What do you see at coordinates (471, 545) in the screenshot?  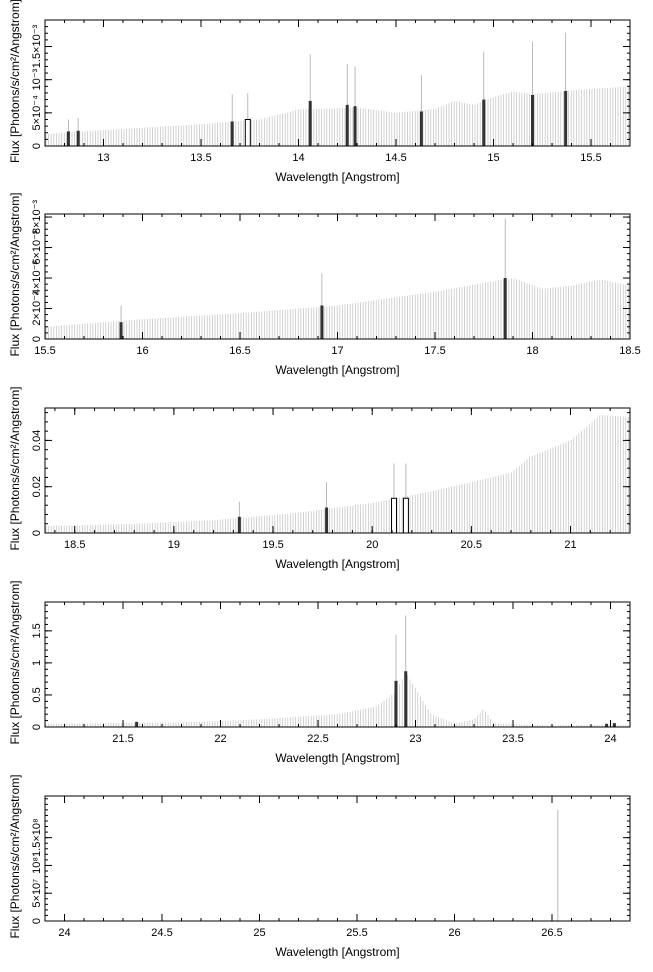 I see `x-tick-label: 20.5` at bounding box center [471, 545].